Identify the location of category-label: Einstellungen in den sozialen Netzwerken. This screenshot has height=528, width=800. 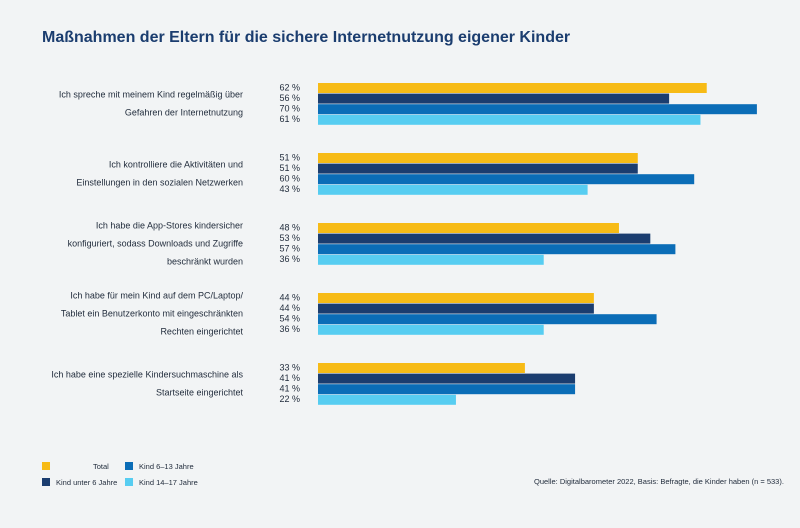
(159, 183).